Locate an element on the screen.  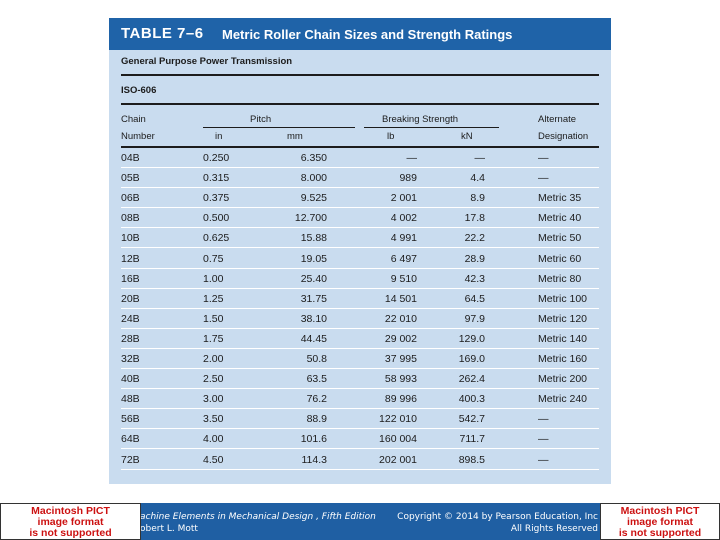
alternate-designation-cell: Metric 140 is located at coordinates (563, 338).